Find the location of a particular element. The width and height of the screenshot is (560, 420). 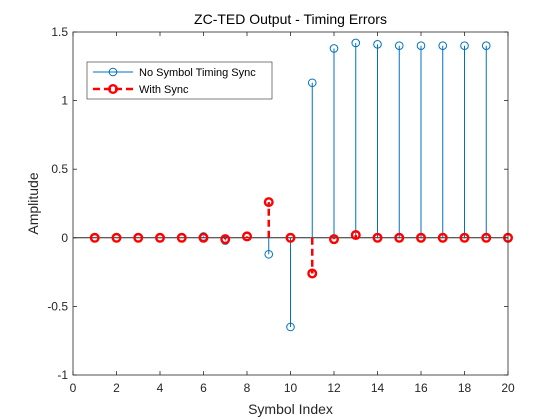

x-axis-label: Symbol Index is located at coordinates (290, 409).